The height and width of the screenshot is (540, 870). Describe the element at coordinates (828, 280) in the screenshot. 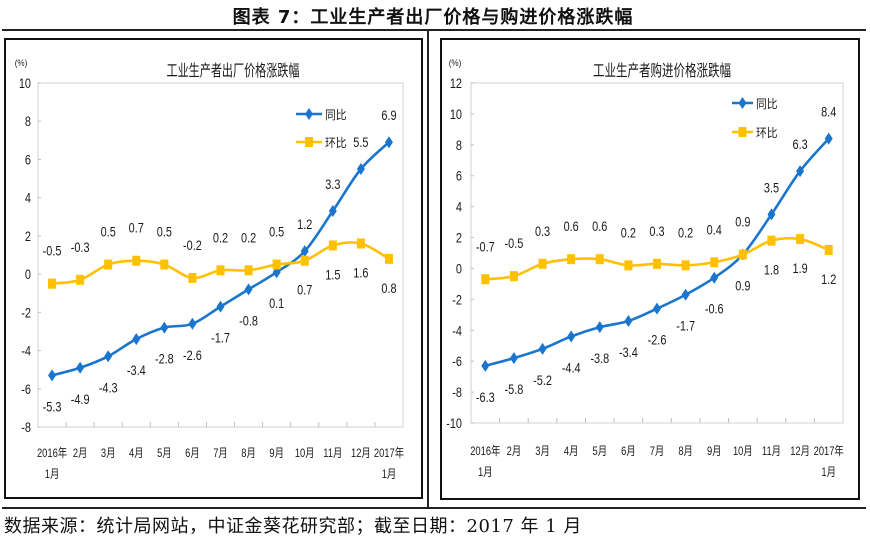

I see `data-label: 1.2` at that location.